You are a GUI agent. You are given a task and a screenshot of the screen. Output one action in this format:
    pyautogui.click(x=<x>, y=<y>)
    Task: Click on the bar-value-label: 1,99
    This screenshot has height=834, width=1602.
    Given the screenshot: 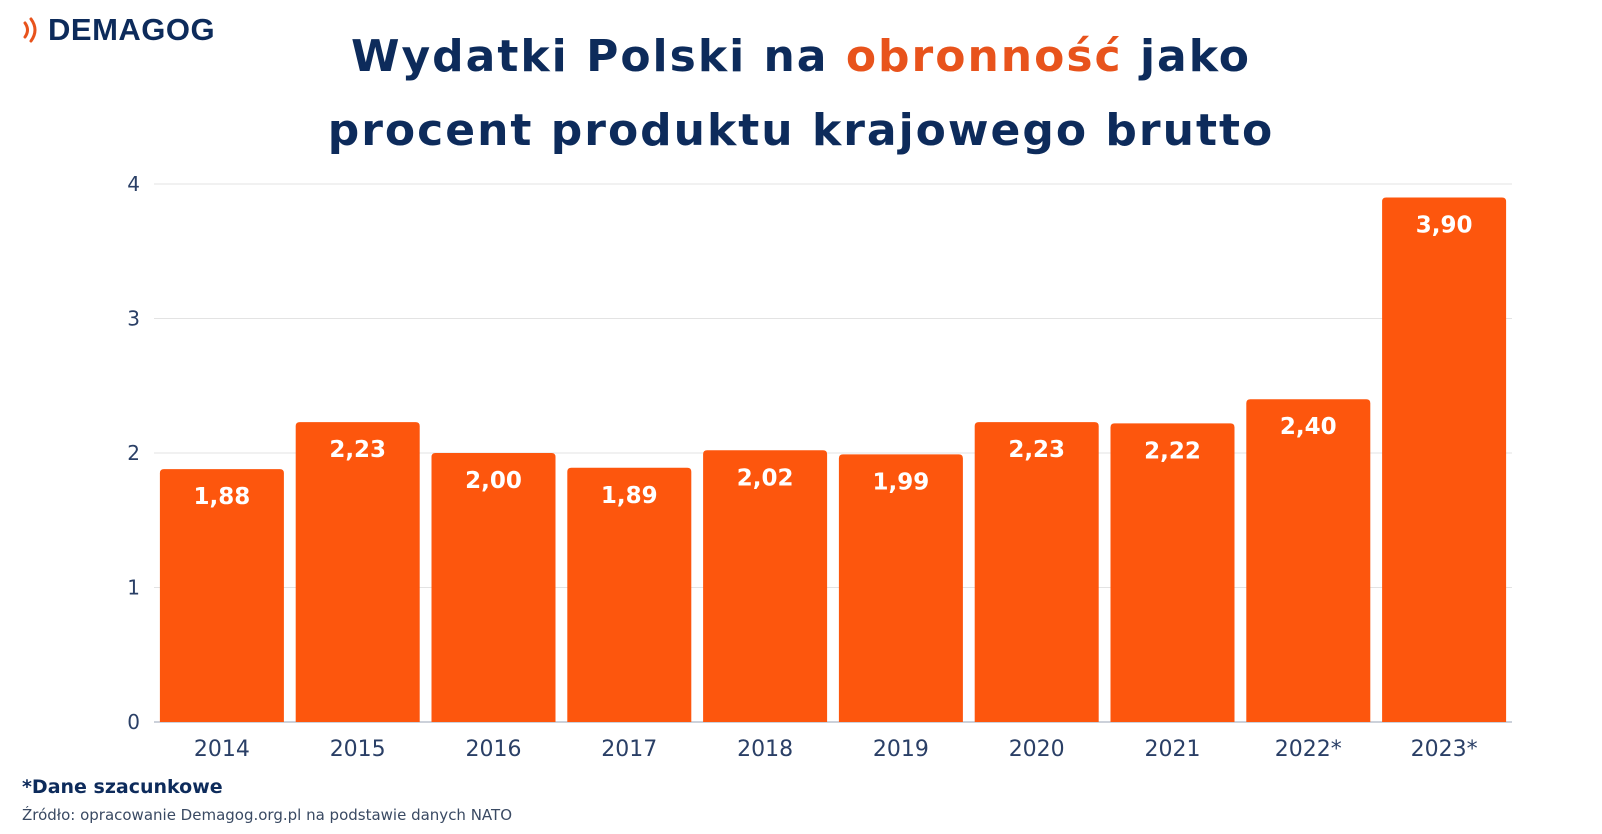 What is the action you would take?
    pyautogui.click(x=901, y=482)
    